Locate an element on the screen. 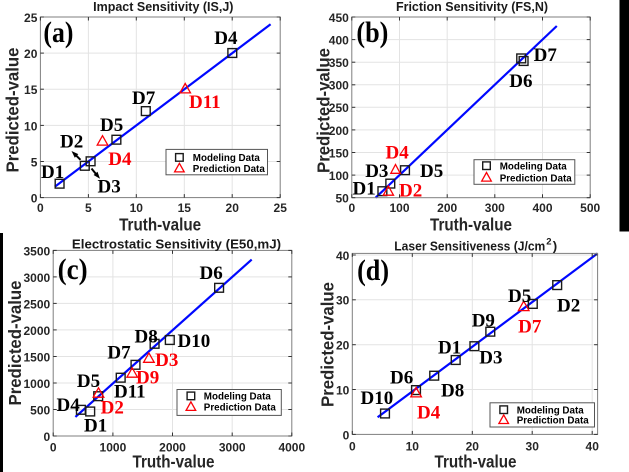 This screenshot has width=629, height=472. svg-text: 3500 is located at coordinates (36, 251).